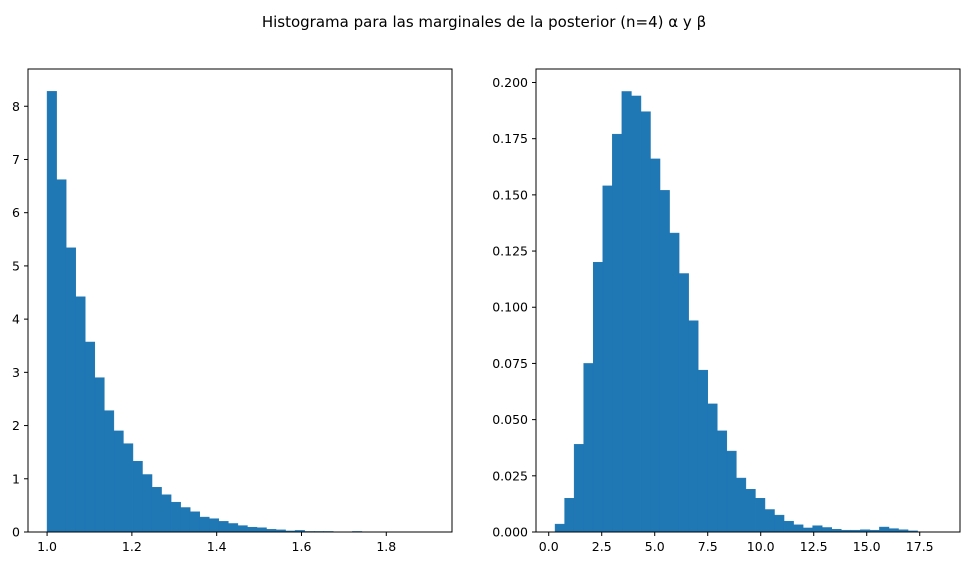 The height and width of the screenshot is (565, 968). What do you see at coordinates (708, 546) in the screenshot?
I see `x-tick-label: 7.5` at bounding box center [708, 546].